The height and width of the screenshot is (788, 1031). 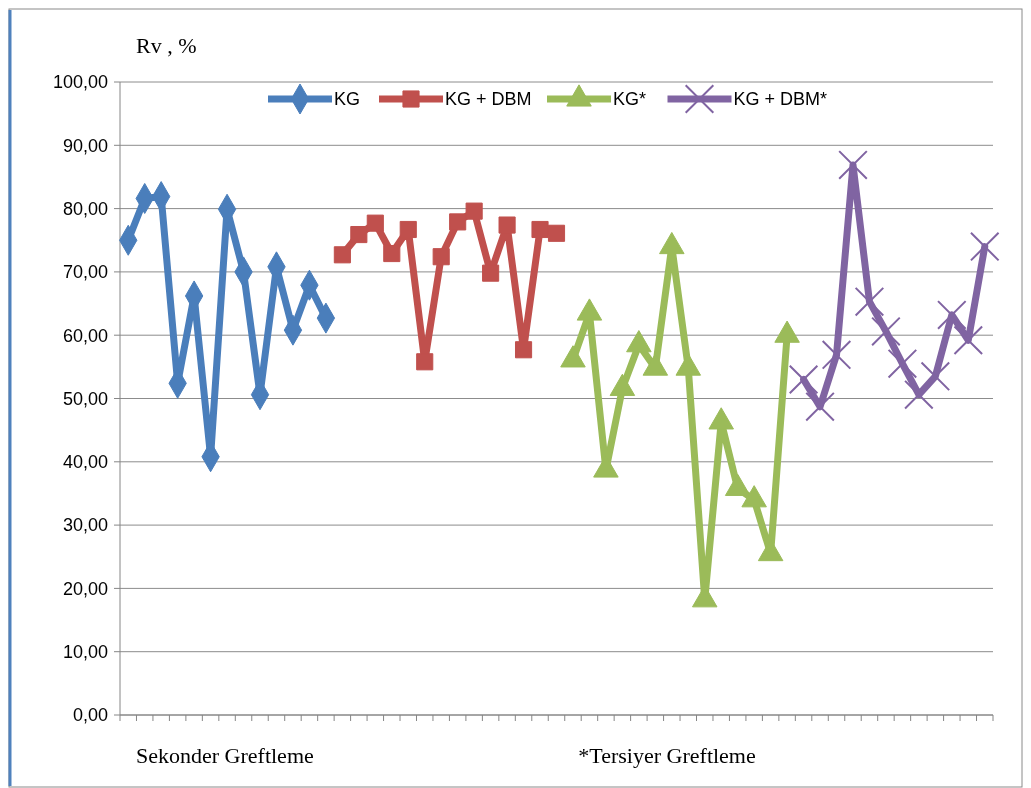 I want to click on y-tick-label: 20,00, so click(x=85, y=588).